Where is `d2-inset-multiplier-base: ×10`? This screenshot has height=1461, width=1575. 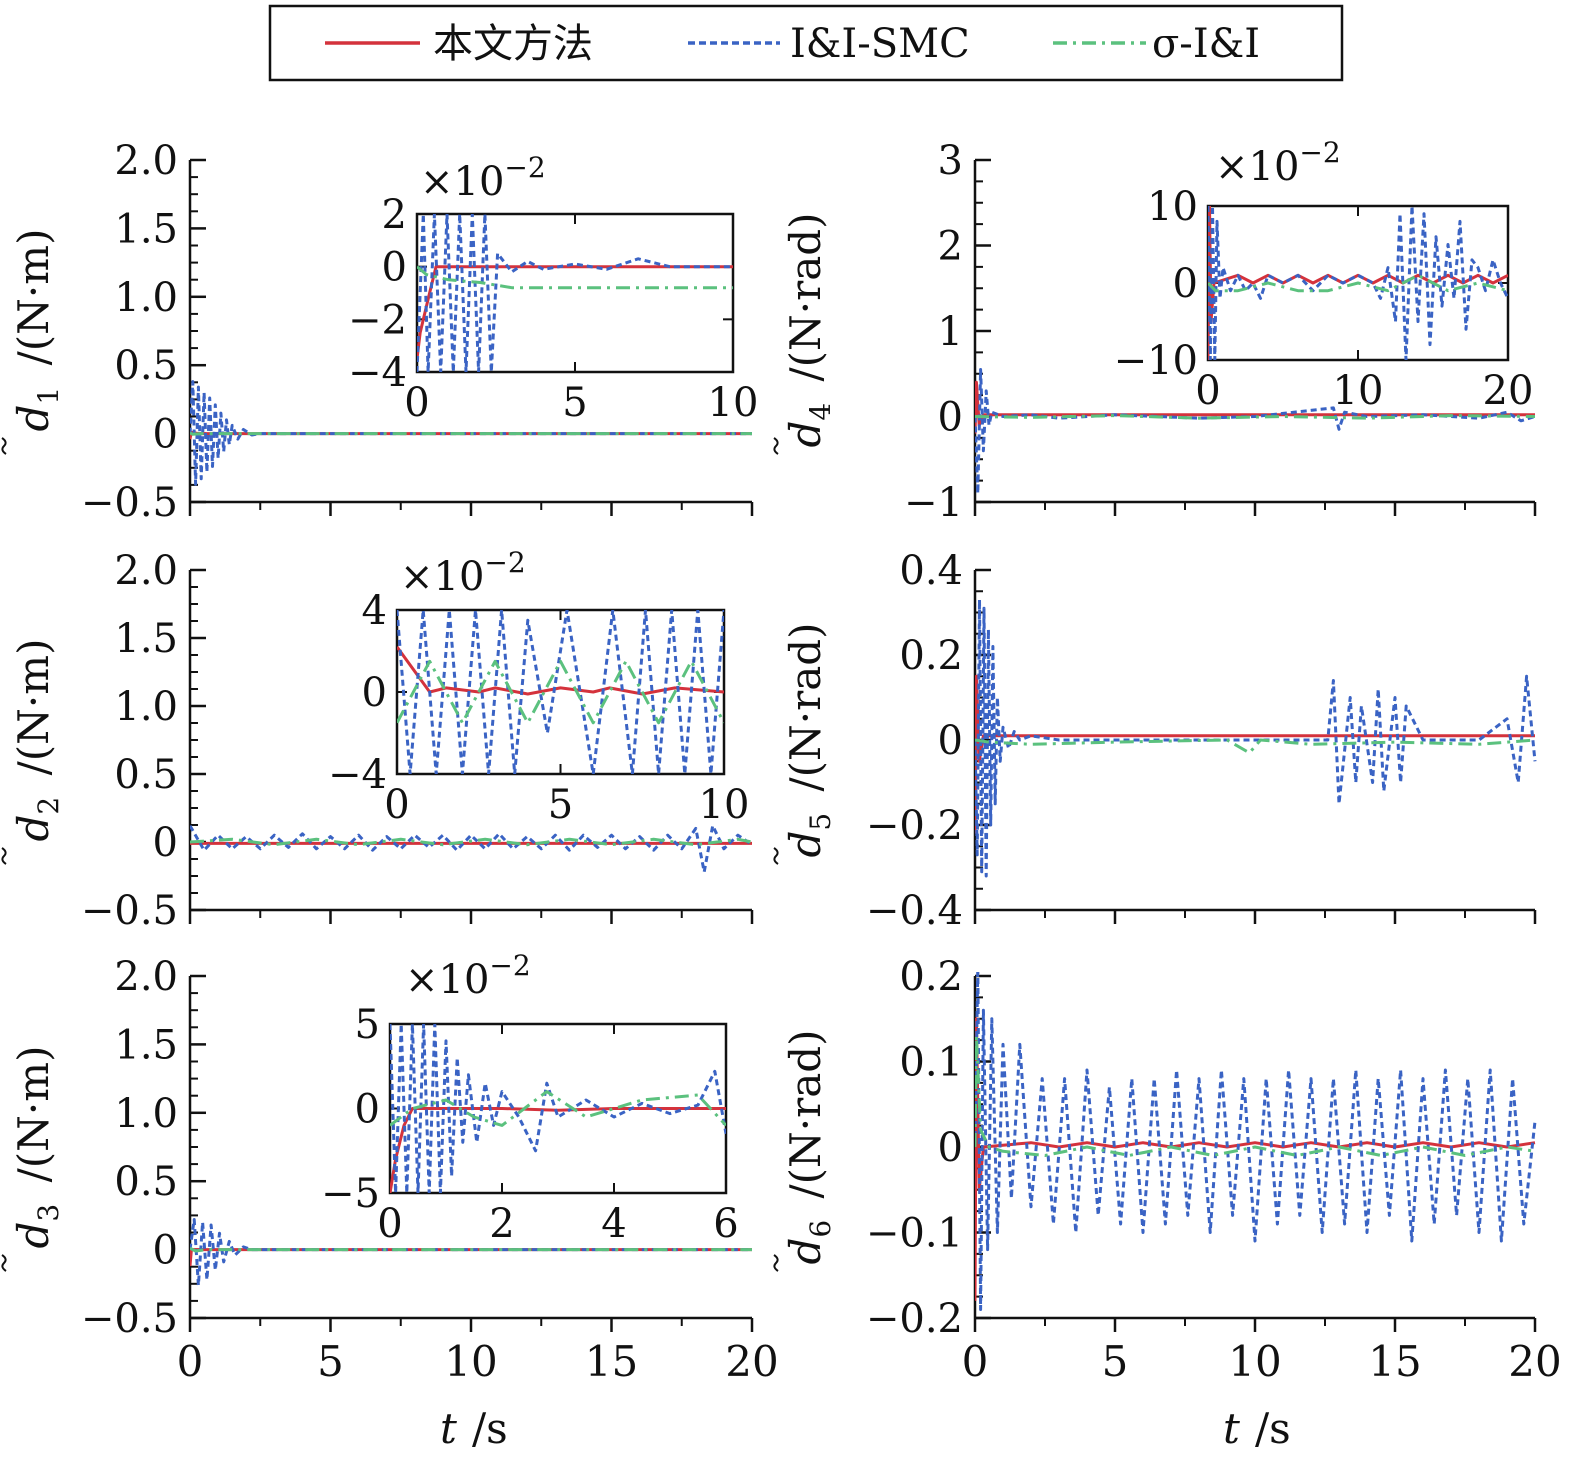
d2-inset-multiplier-base: ×10 is located at coordinates (442, 577).